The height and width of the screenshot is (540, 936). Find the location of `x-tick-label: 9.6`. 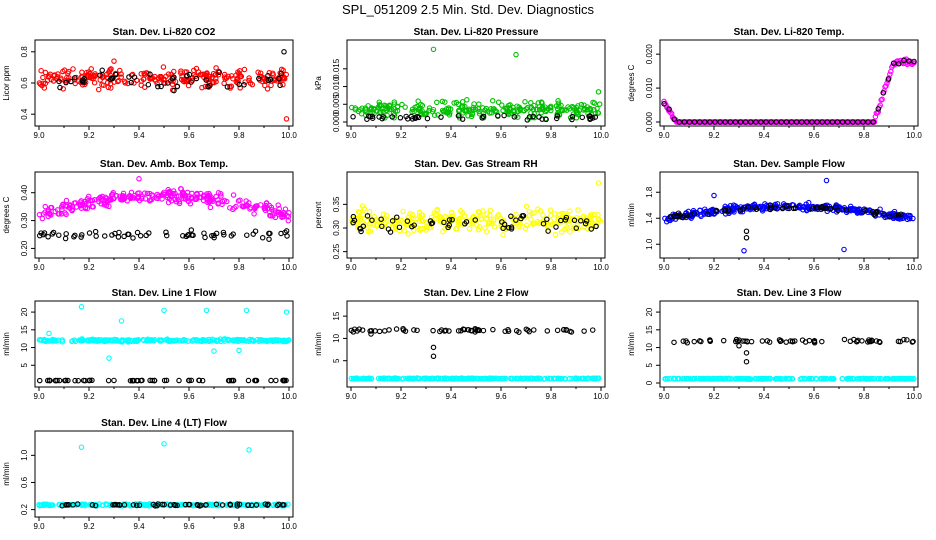

x-tick-label: 9.6 is located at coordinates (189, 135).